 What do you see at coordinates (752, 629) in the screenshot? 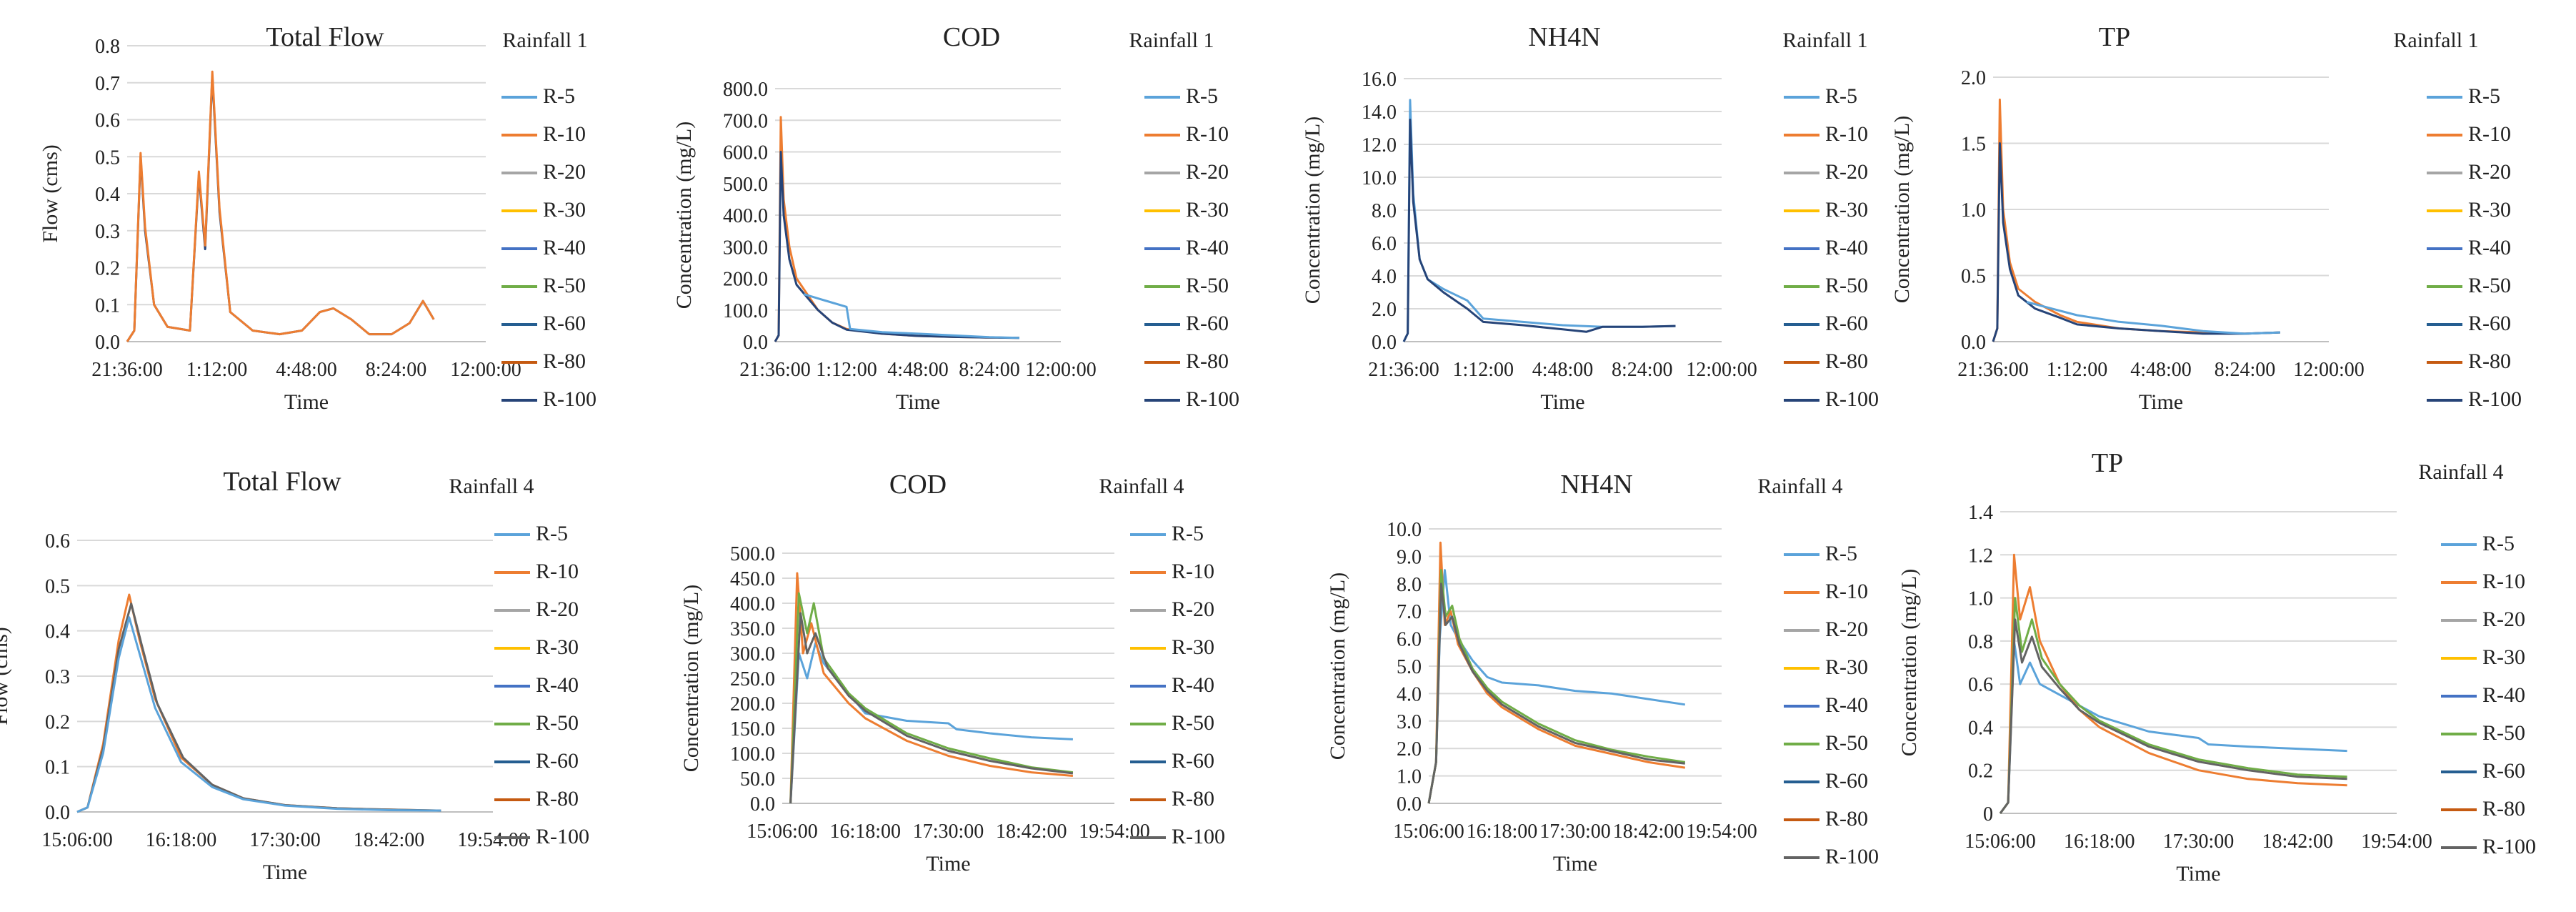
I see `y-tick-label: 350.0` at bounding box center [752, 629].